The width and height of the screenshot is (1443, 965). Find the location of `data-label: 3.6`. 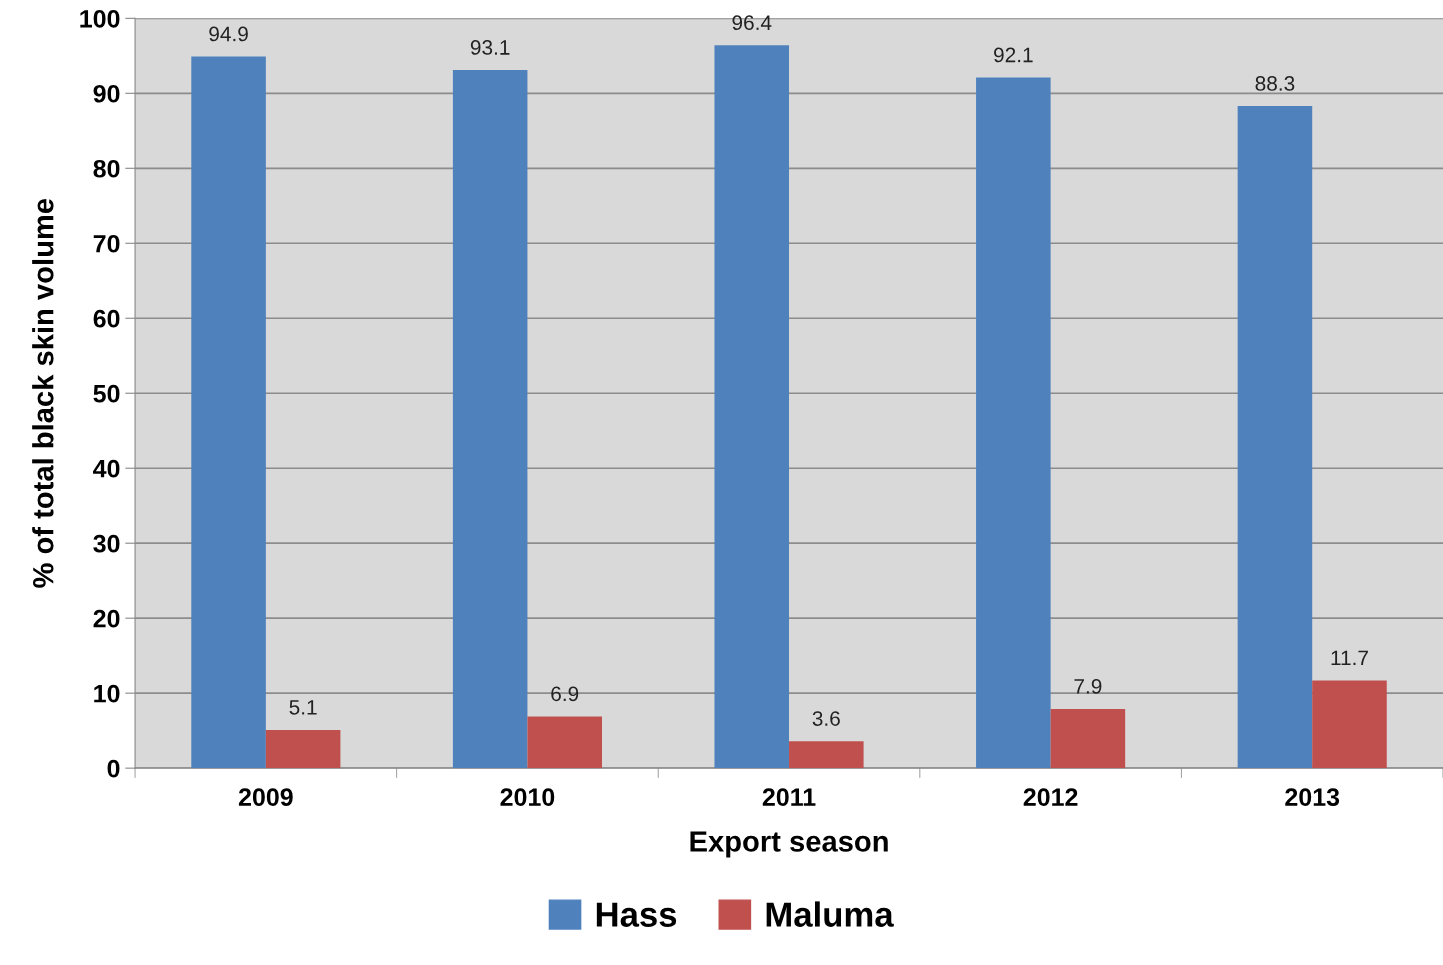

data-label: 3.6 is located at coordinates (826, 718).